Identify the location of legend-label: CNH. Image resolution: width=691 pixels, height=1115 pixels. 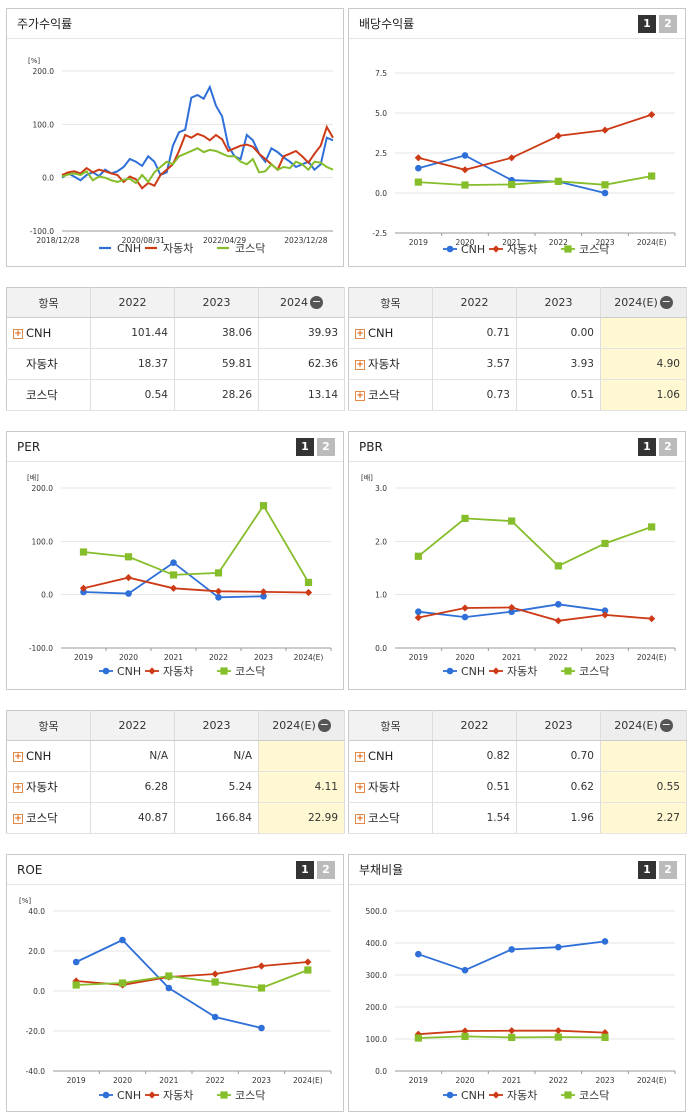
(129, 671).